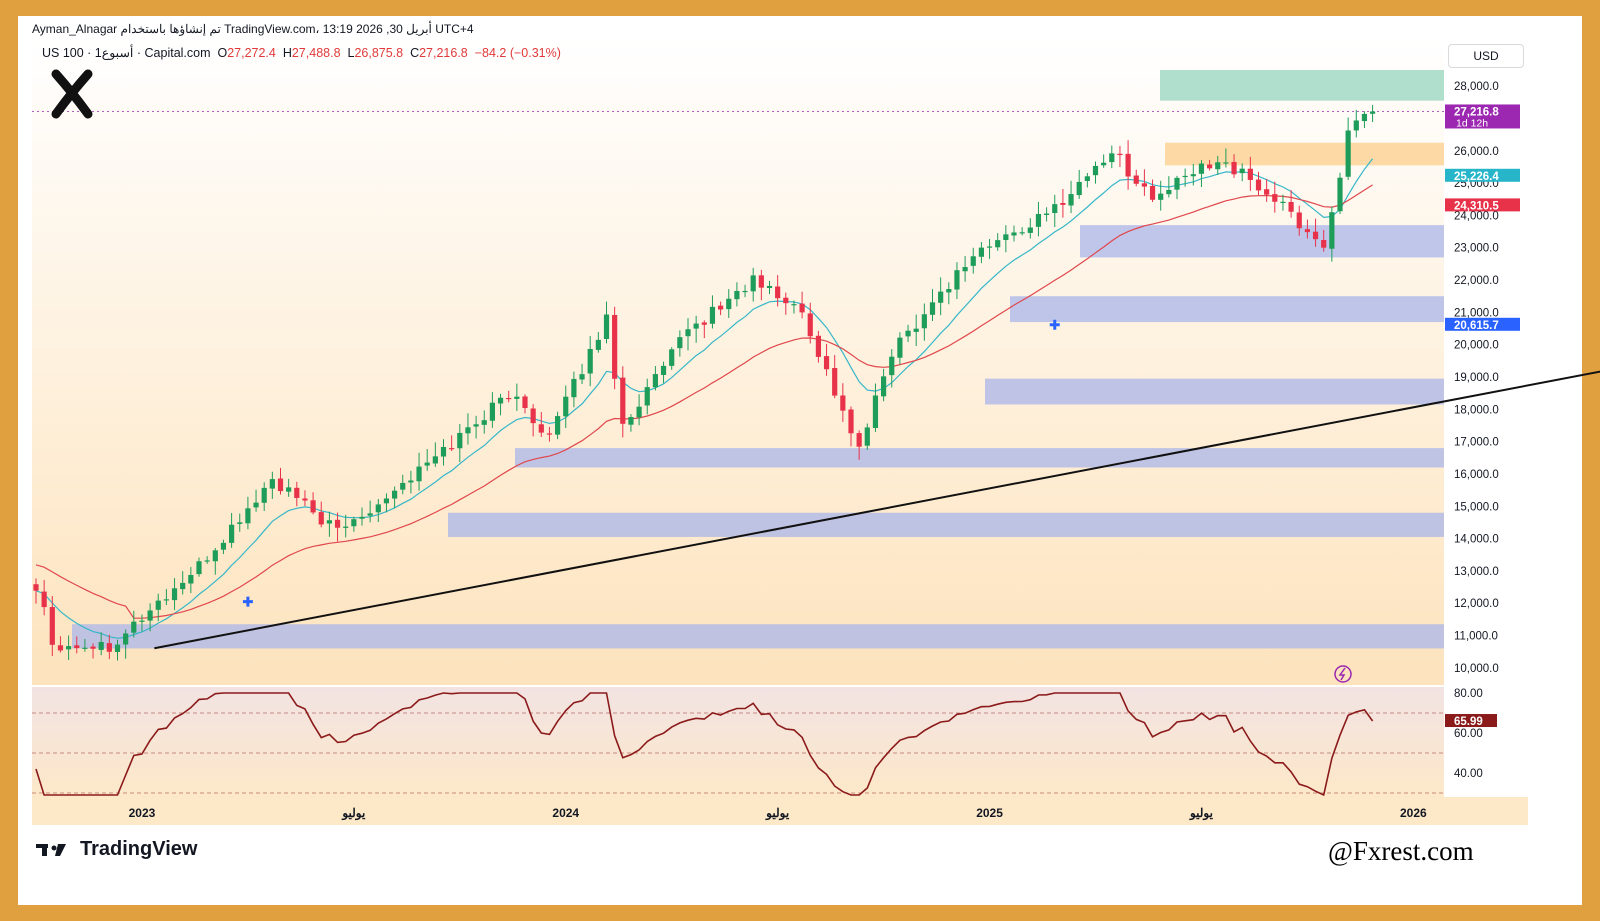 Image resolution: width=1600 pixels, height=921 pixels. Describe the element at coordinates (247, 601) in the screenshot. I see `crossover-marker` at that location.